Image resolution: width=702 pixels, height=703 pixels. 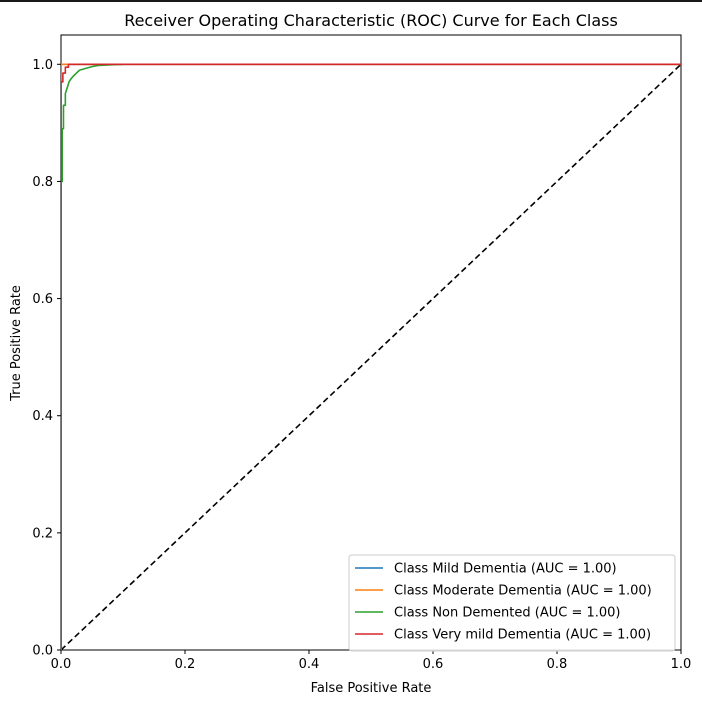 What do you see at coordinates (61, 664) in the screenshot?
I see `x-tick-label: 0.0` at bounding box center [61, 664].